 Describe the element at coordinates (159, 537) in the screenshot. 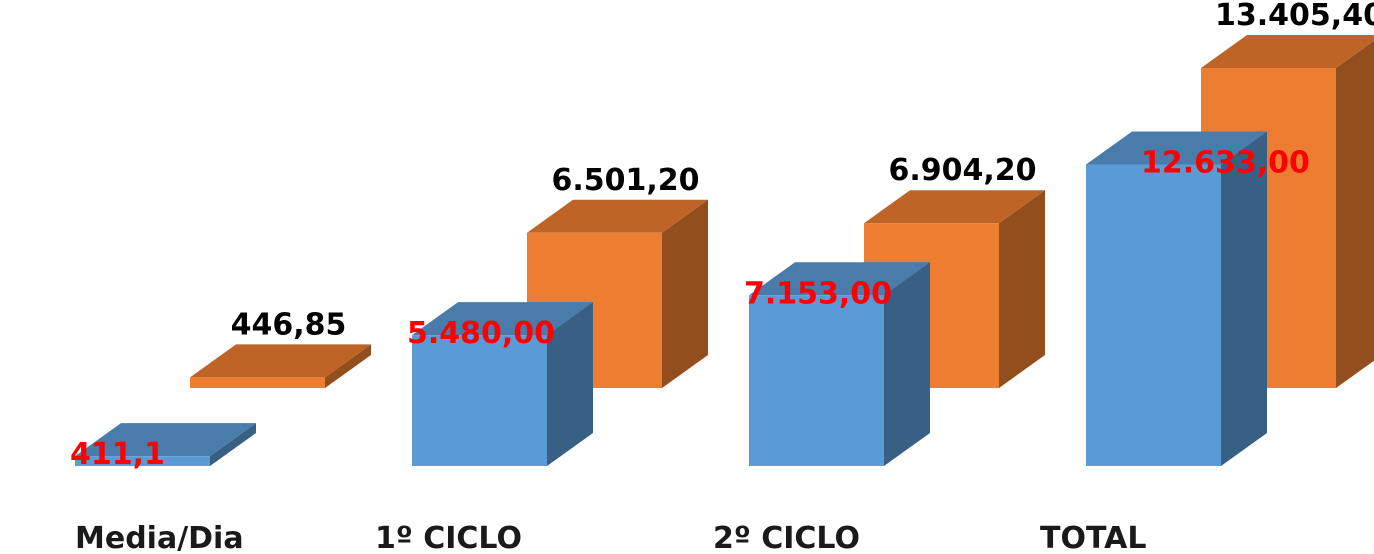

I see `category-label: Media/Dia` at that location.